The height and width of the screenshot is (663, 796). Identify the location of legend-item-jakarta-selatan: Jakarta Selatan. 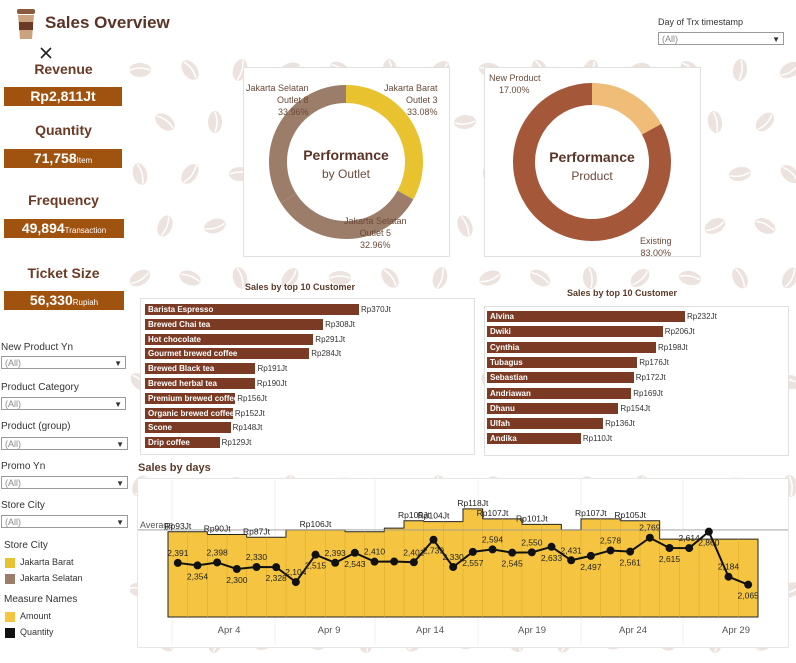
(44, 578).